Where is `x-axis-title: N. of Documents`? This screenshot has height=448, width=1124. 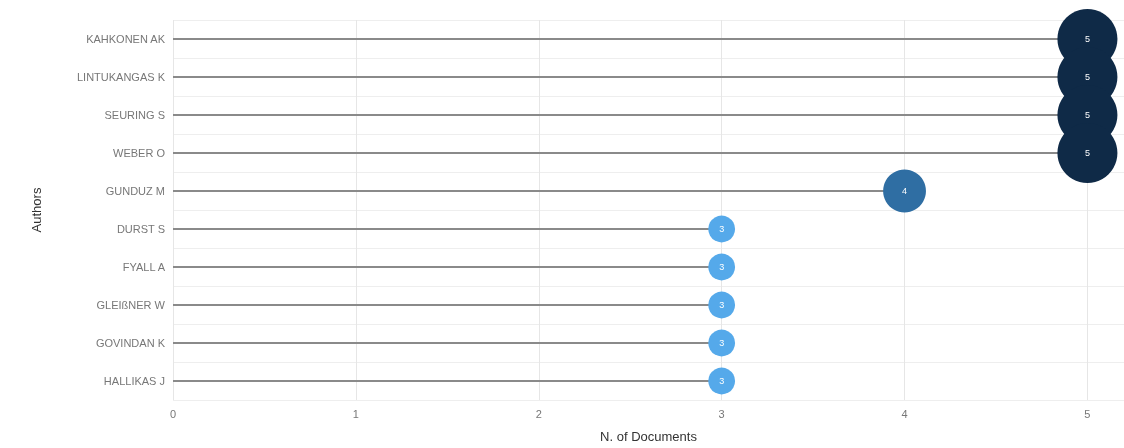 x-axis-title: N. of Documents is located at coordinates (649, 436).